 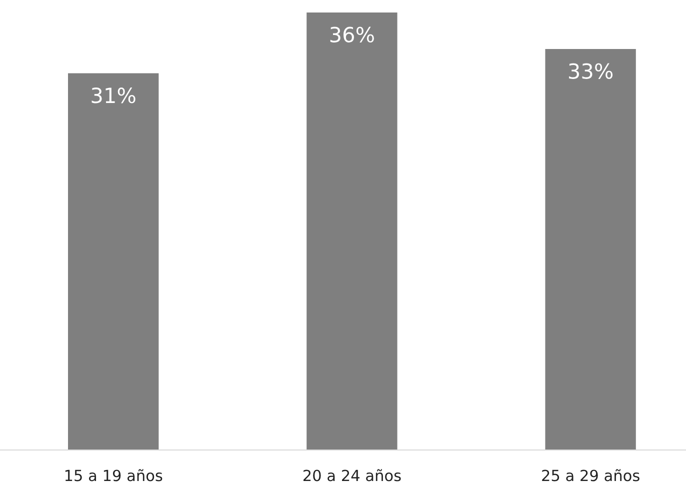 What do you see at coordinates (114, 96) in the screenshot?
I see `data-label: 31%` at bounding box center [114, 96].